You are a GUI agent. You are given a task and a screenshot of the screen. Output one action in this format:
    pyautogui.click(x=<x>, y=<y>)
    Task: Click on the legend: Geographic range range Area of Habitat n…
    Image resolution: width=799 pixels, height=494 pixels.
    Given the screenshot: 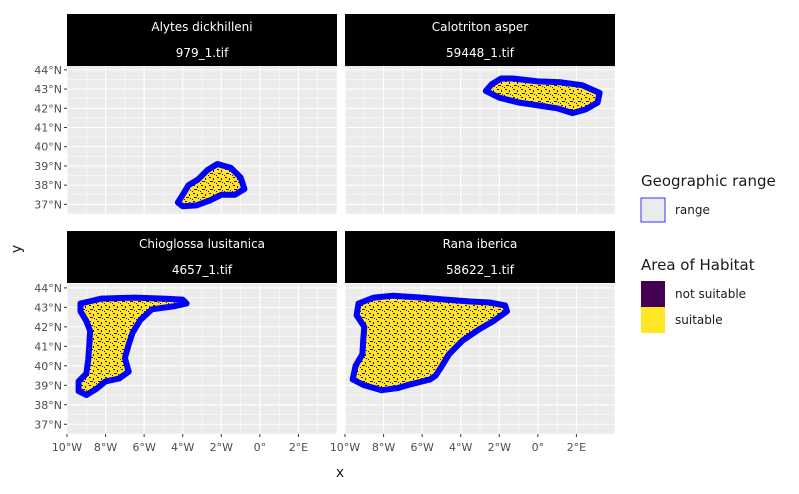 What is the action you would take?
    pyautogui.click(x=708, y=252)
    